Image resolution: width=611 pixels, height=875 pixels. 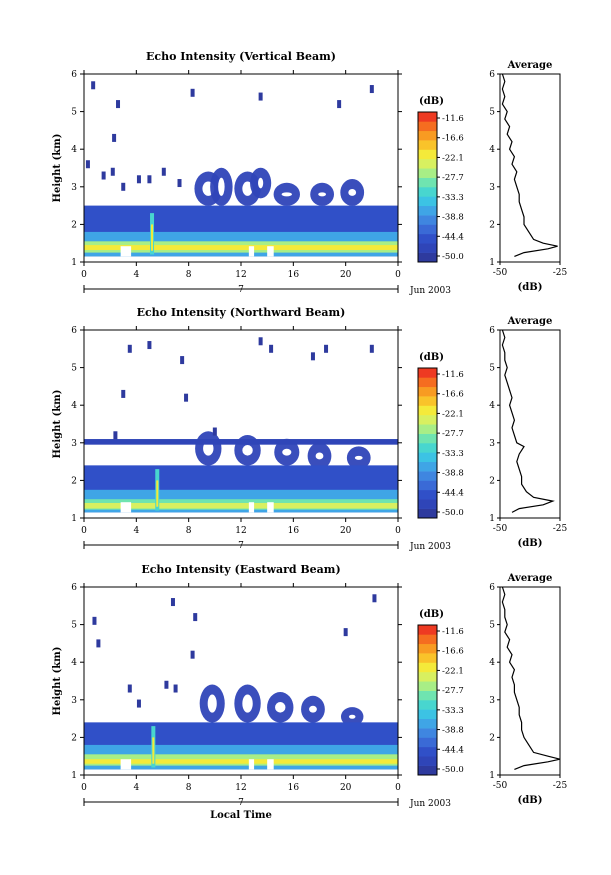 What do you see at coordinates (57, 168) in the screenshot?
I see `y-axis-label: Height (km)` at bounding box center [57, 168].